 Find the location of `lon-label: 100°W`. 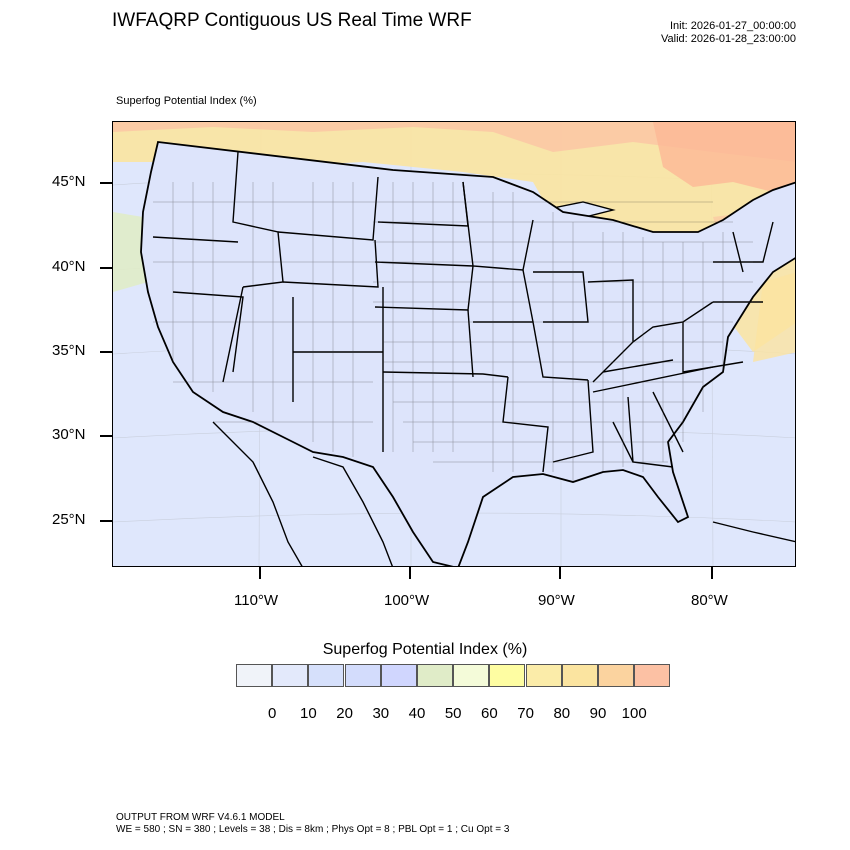

lon-label: 100°W is located at coordinates (407, 600).